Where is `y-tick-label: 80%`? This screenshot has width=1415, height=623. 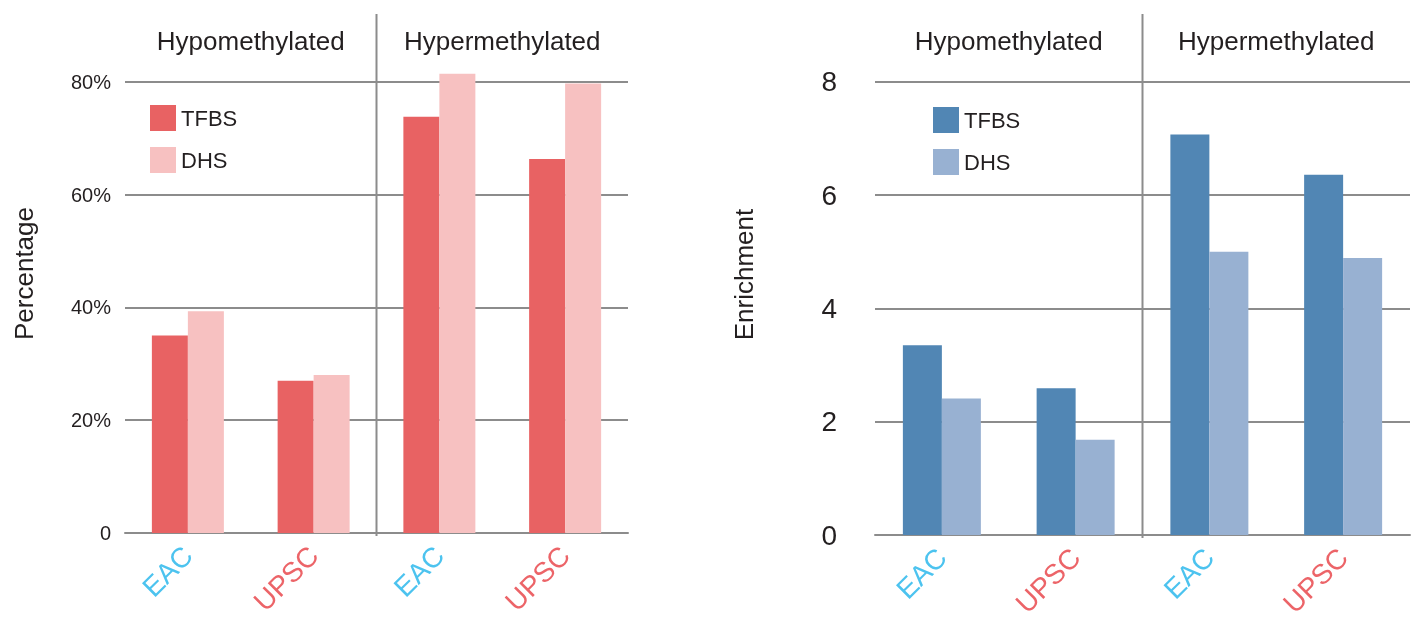
y-tick-label: 80% is located at coordinates (91, 81).